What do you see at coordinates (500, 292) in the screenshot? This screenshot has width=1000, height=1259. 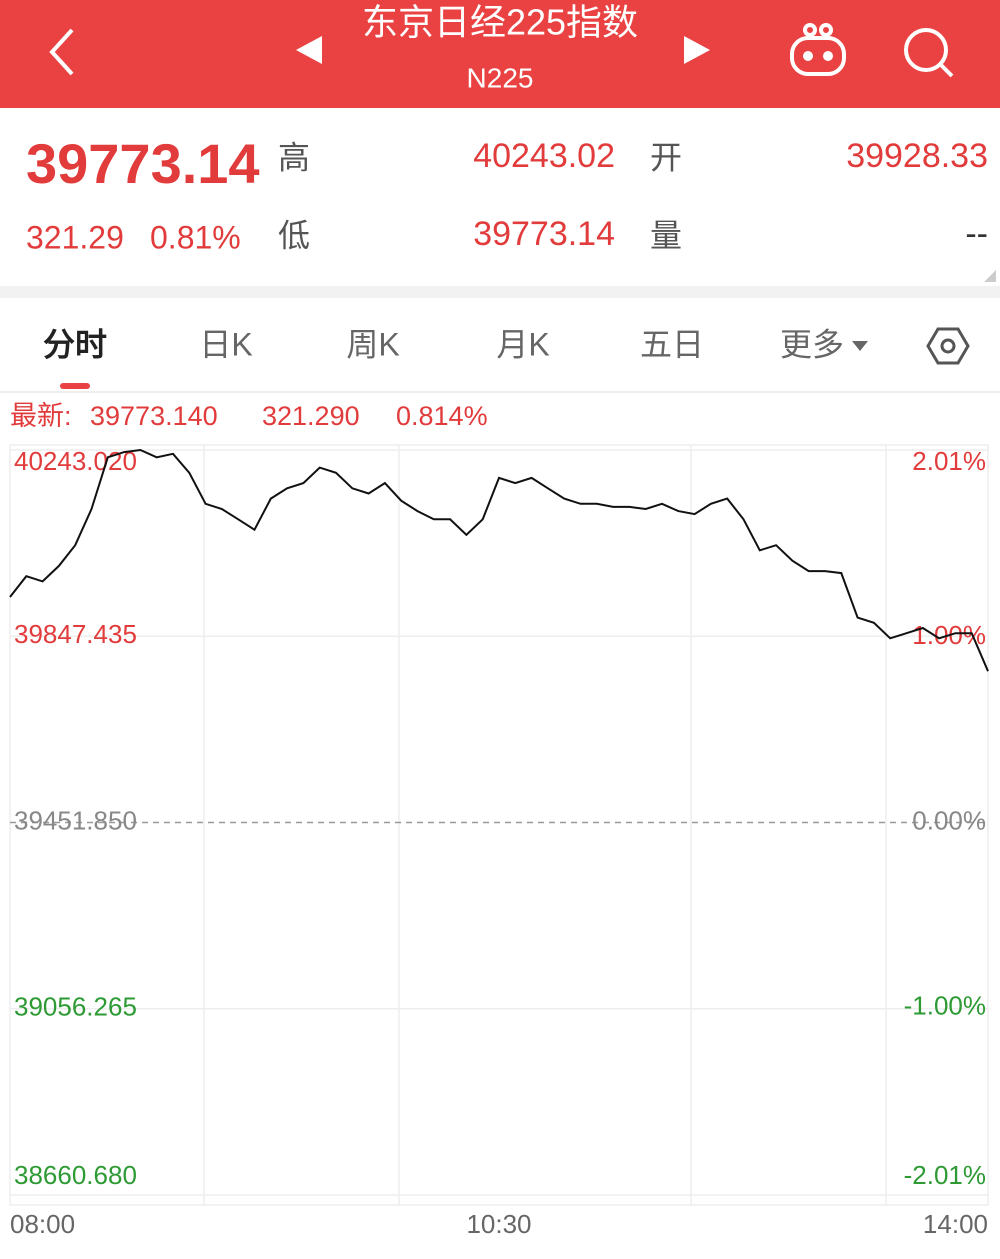 I see `separator` at bounding box center [500, 292].